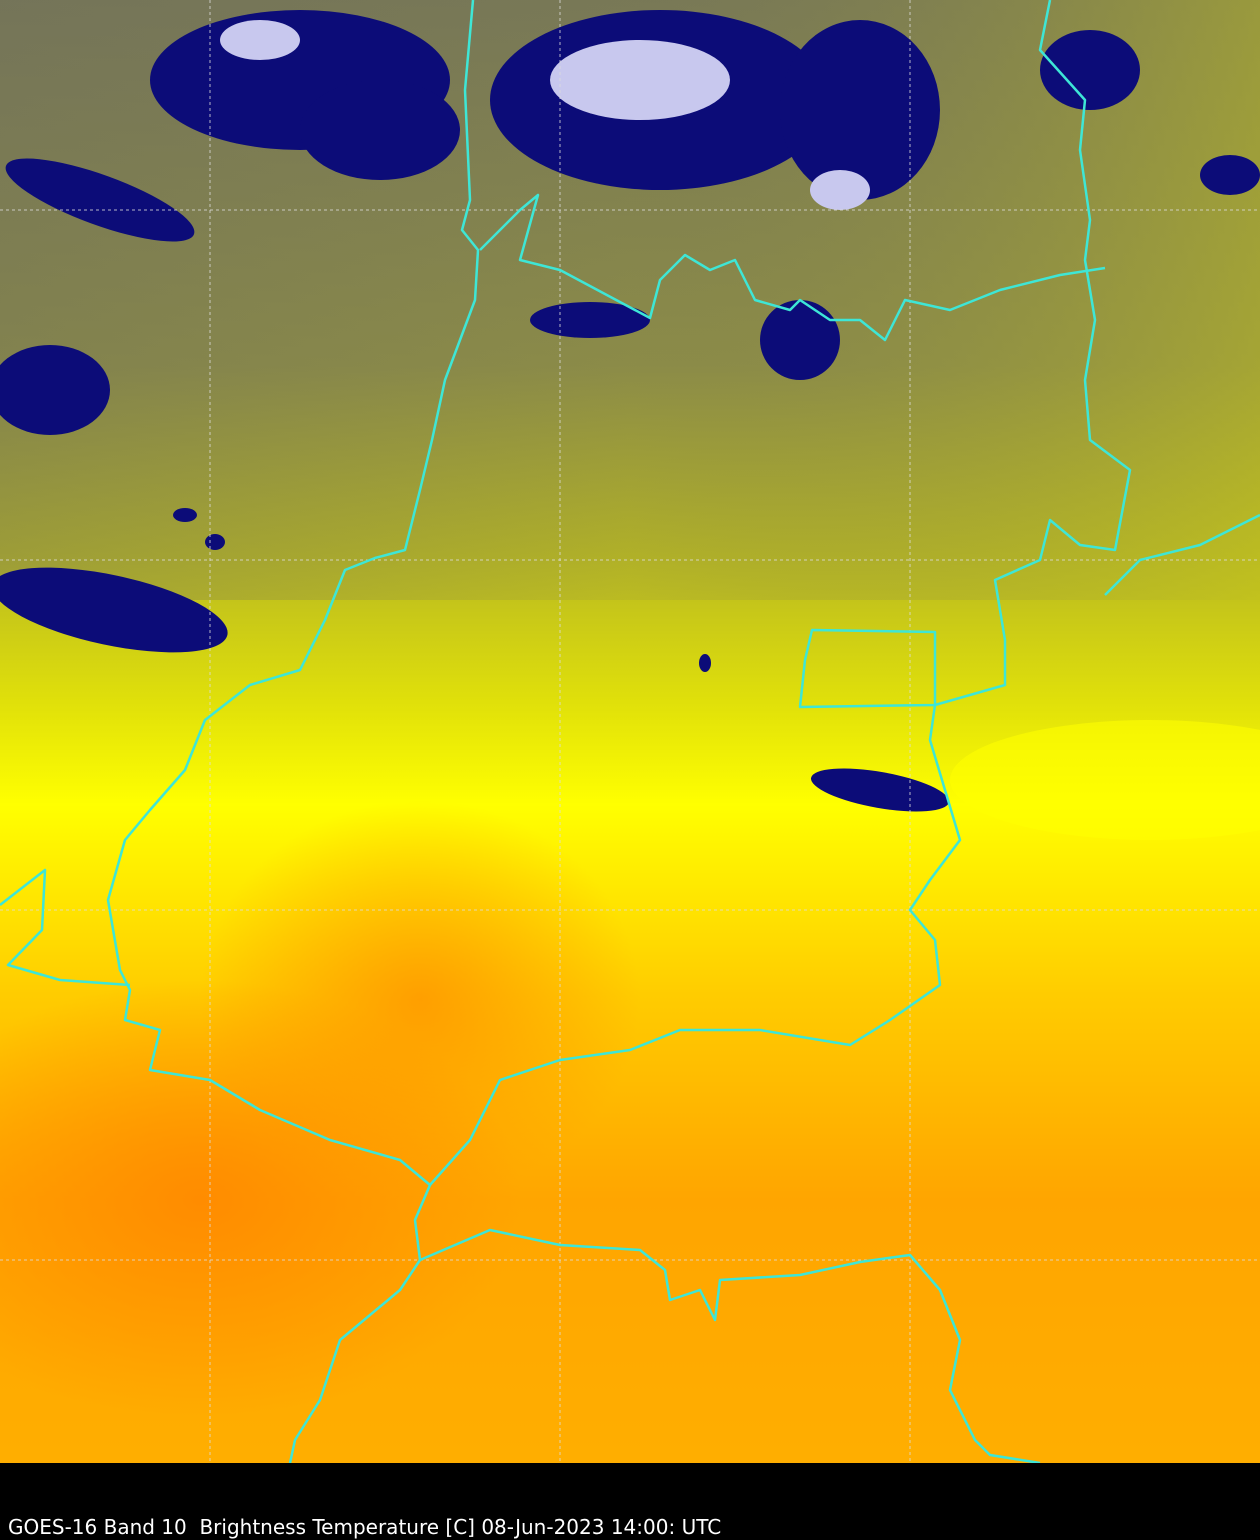 The height and width of the screenshot is (1540, 1260). I want to click on caption-bar, so click(630, 1501).